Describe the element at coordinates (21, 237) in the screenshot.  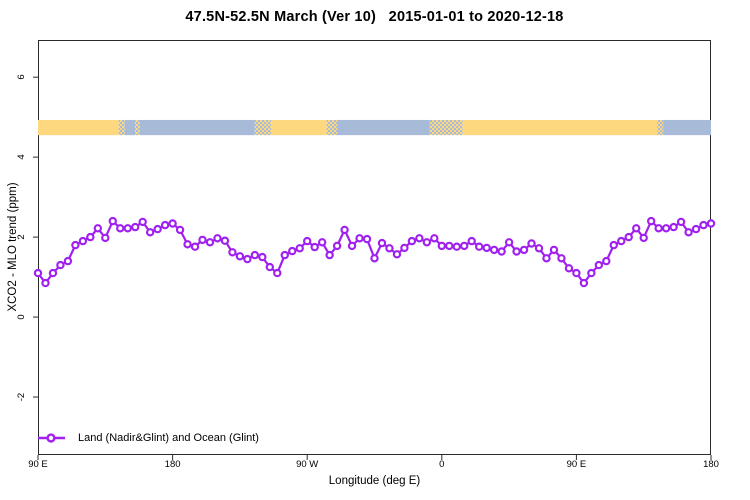
I see `y-tick-label: 2` at that location.